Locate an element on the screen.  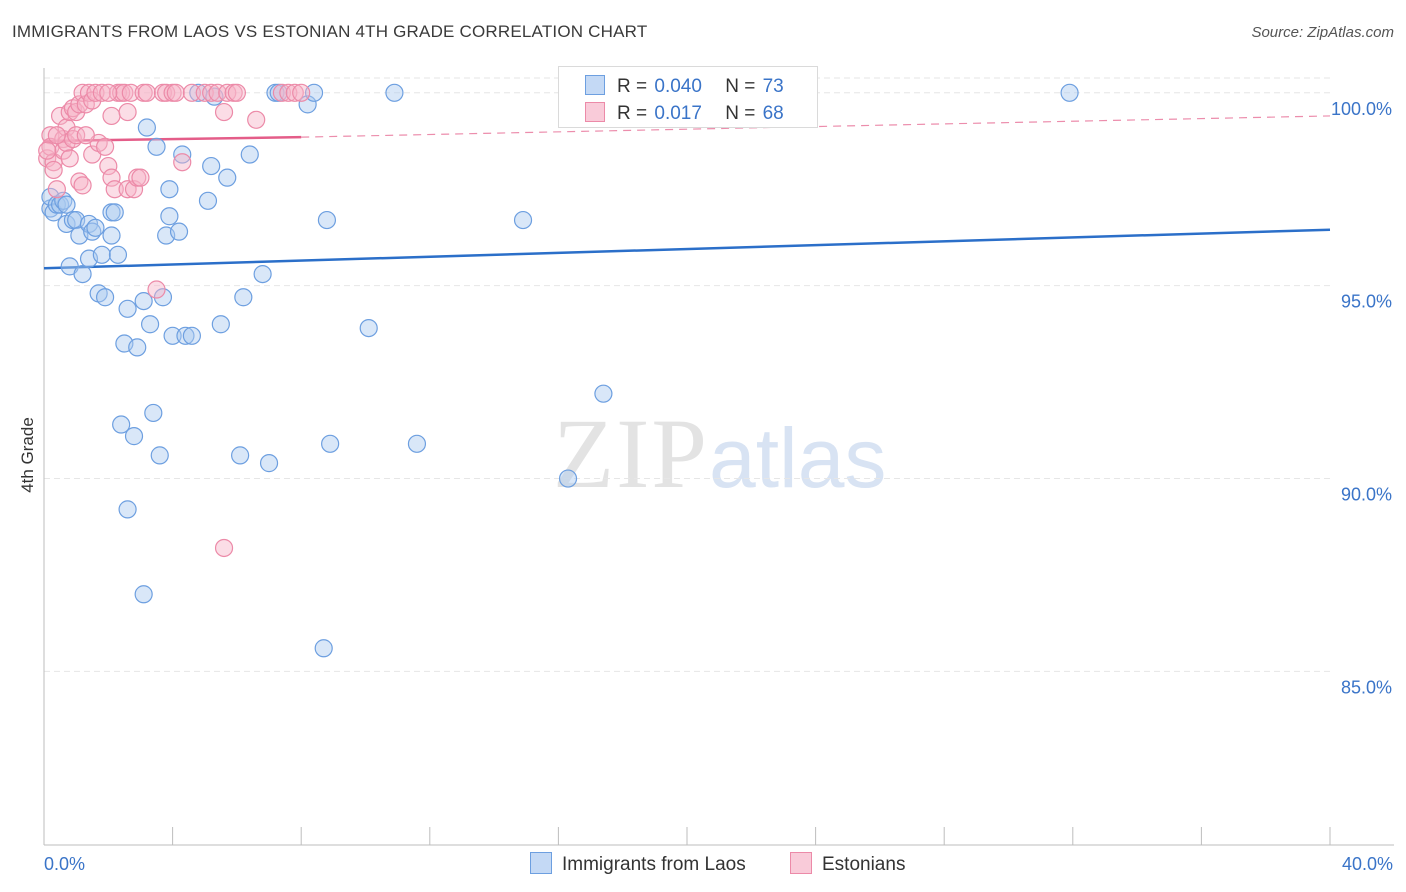
legend-n-value-laos: 73 is located at coordinates (773, 86).